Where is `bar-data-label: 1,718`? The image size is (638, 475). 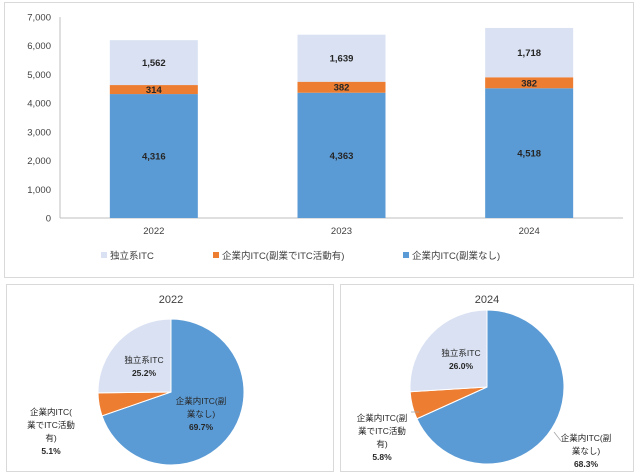
bar-data-label: 1,718 is located at coordinates (529, 53).